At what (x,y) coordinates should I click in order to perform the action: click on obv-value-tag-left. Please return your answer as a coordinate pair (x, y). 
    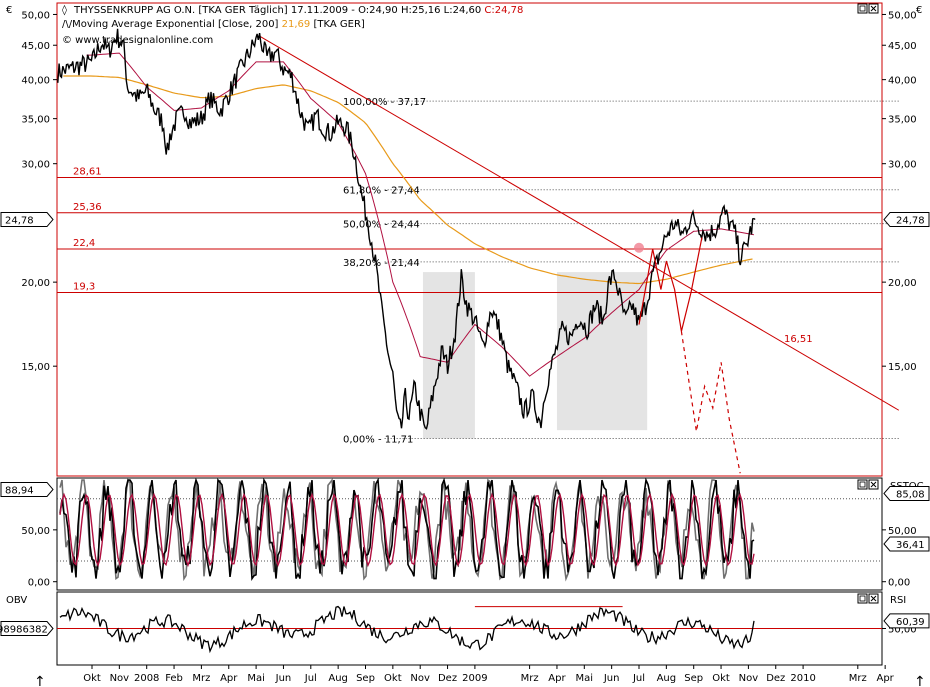
    Looking at the image, I should click on (27, 628).